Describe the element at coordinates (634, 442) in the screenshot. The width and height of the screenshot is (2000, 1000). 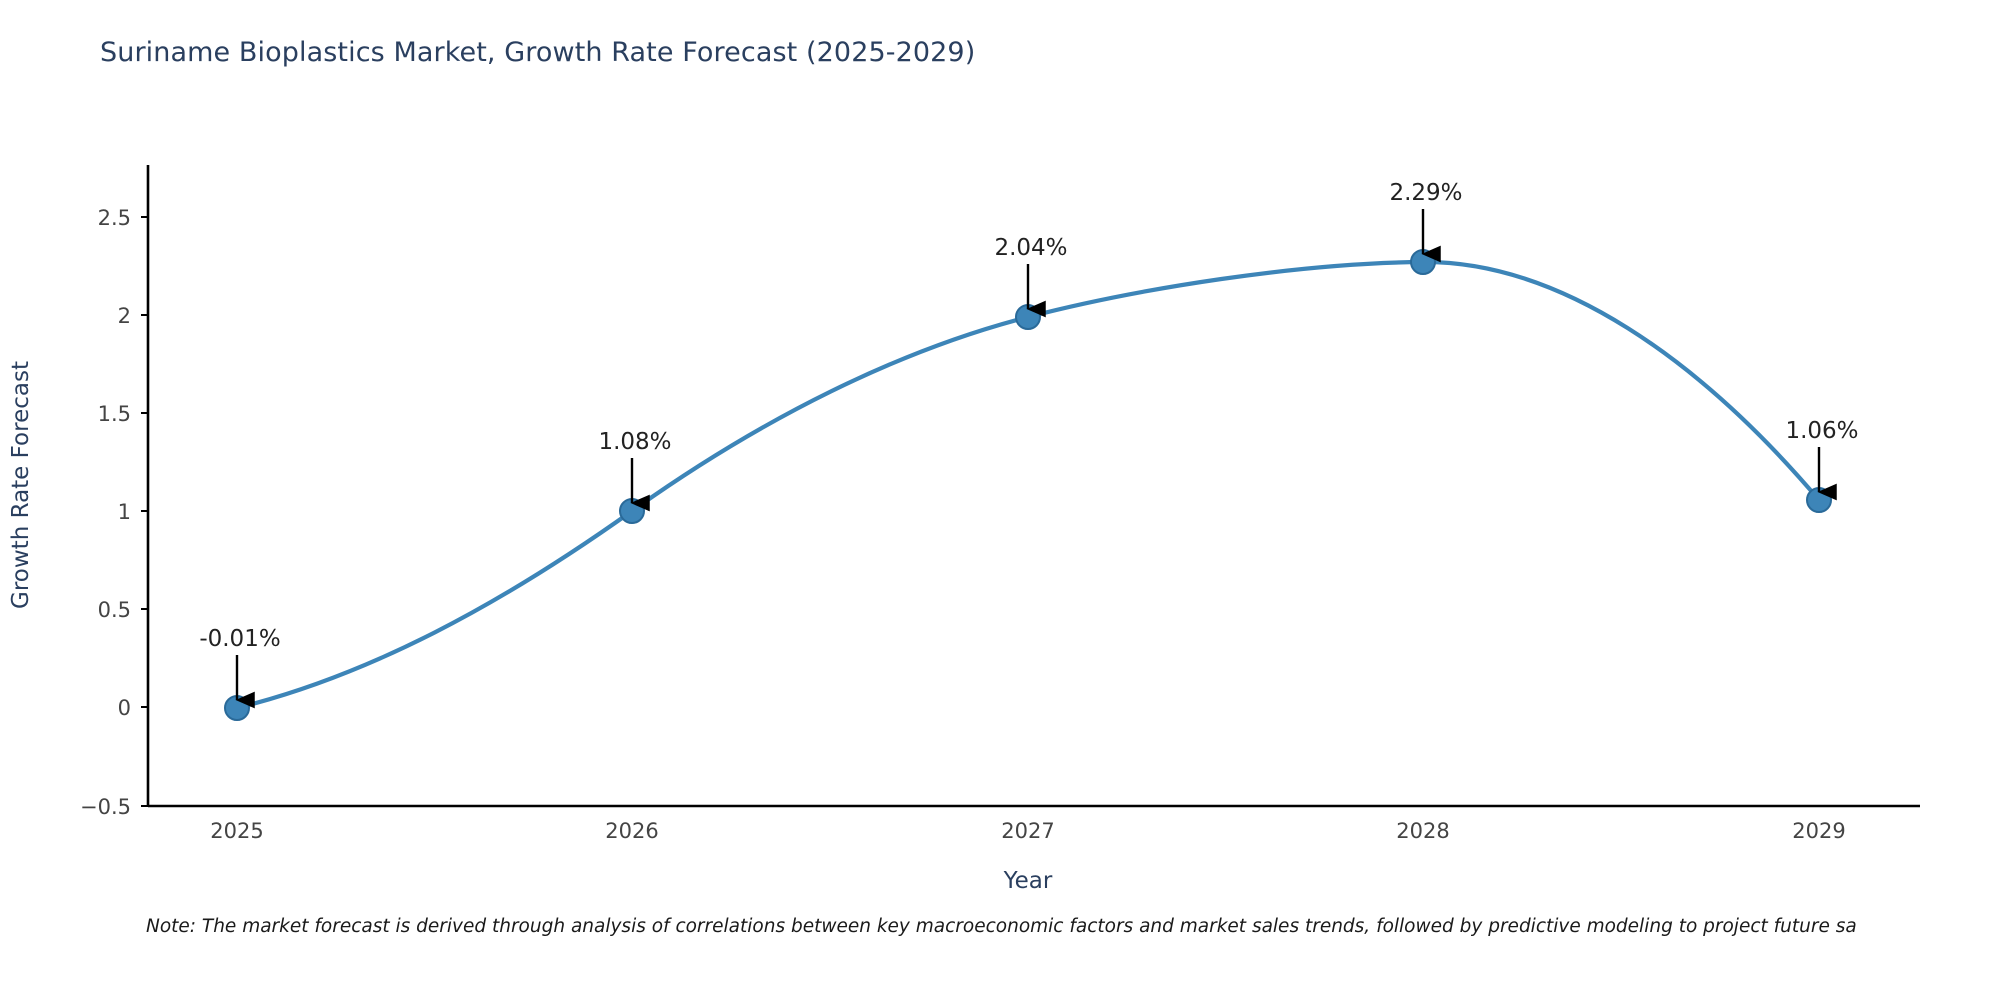
I see `data-label-2026: 1.08%` at that location.